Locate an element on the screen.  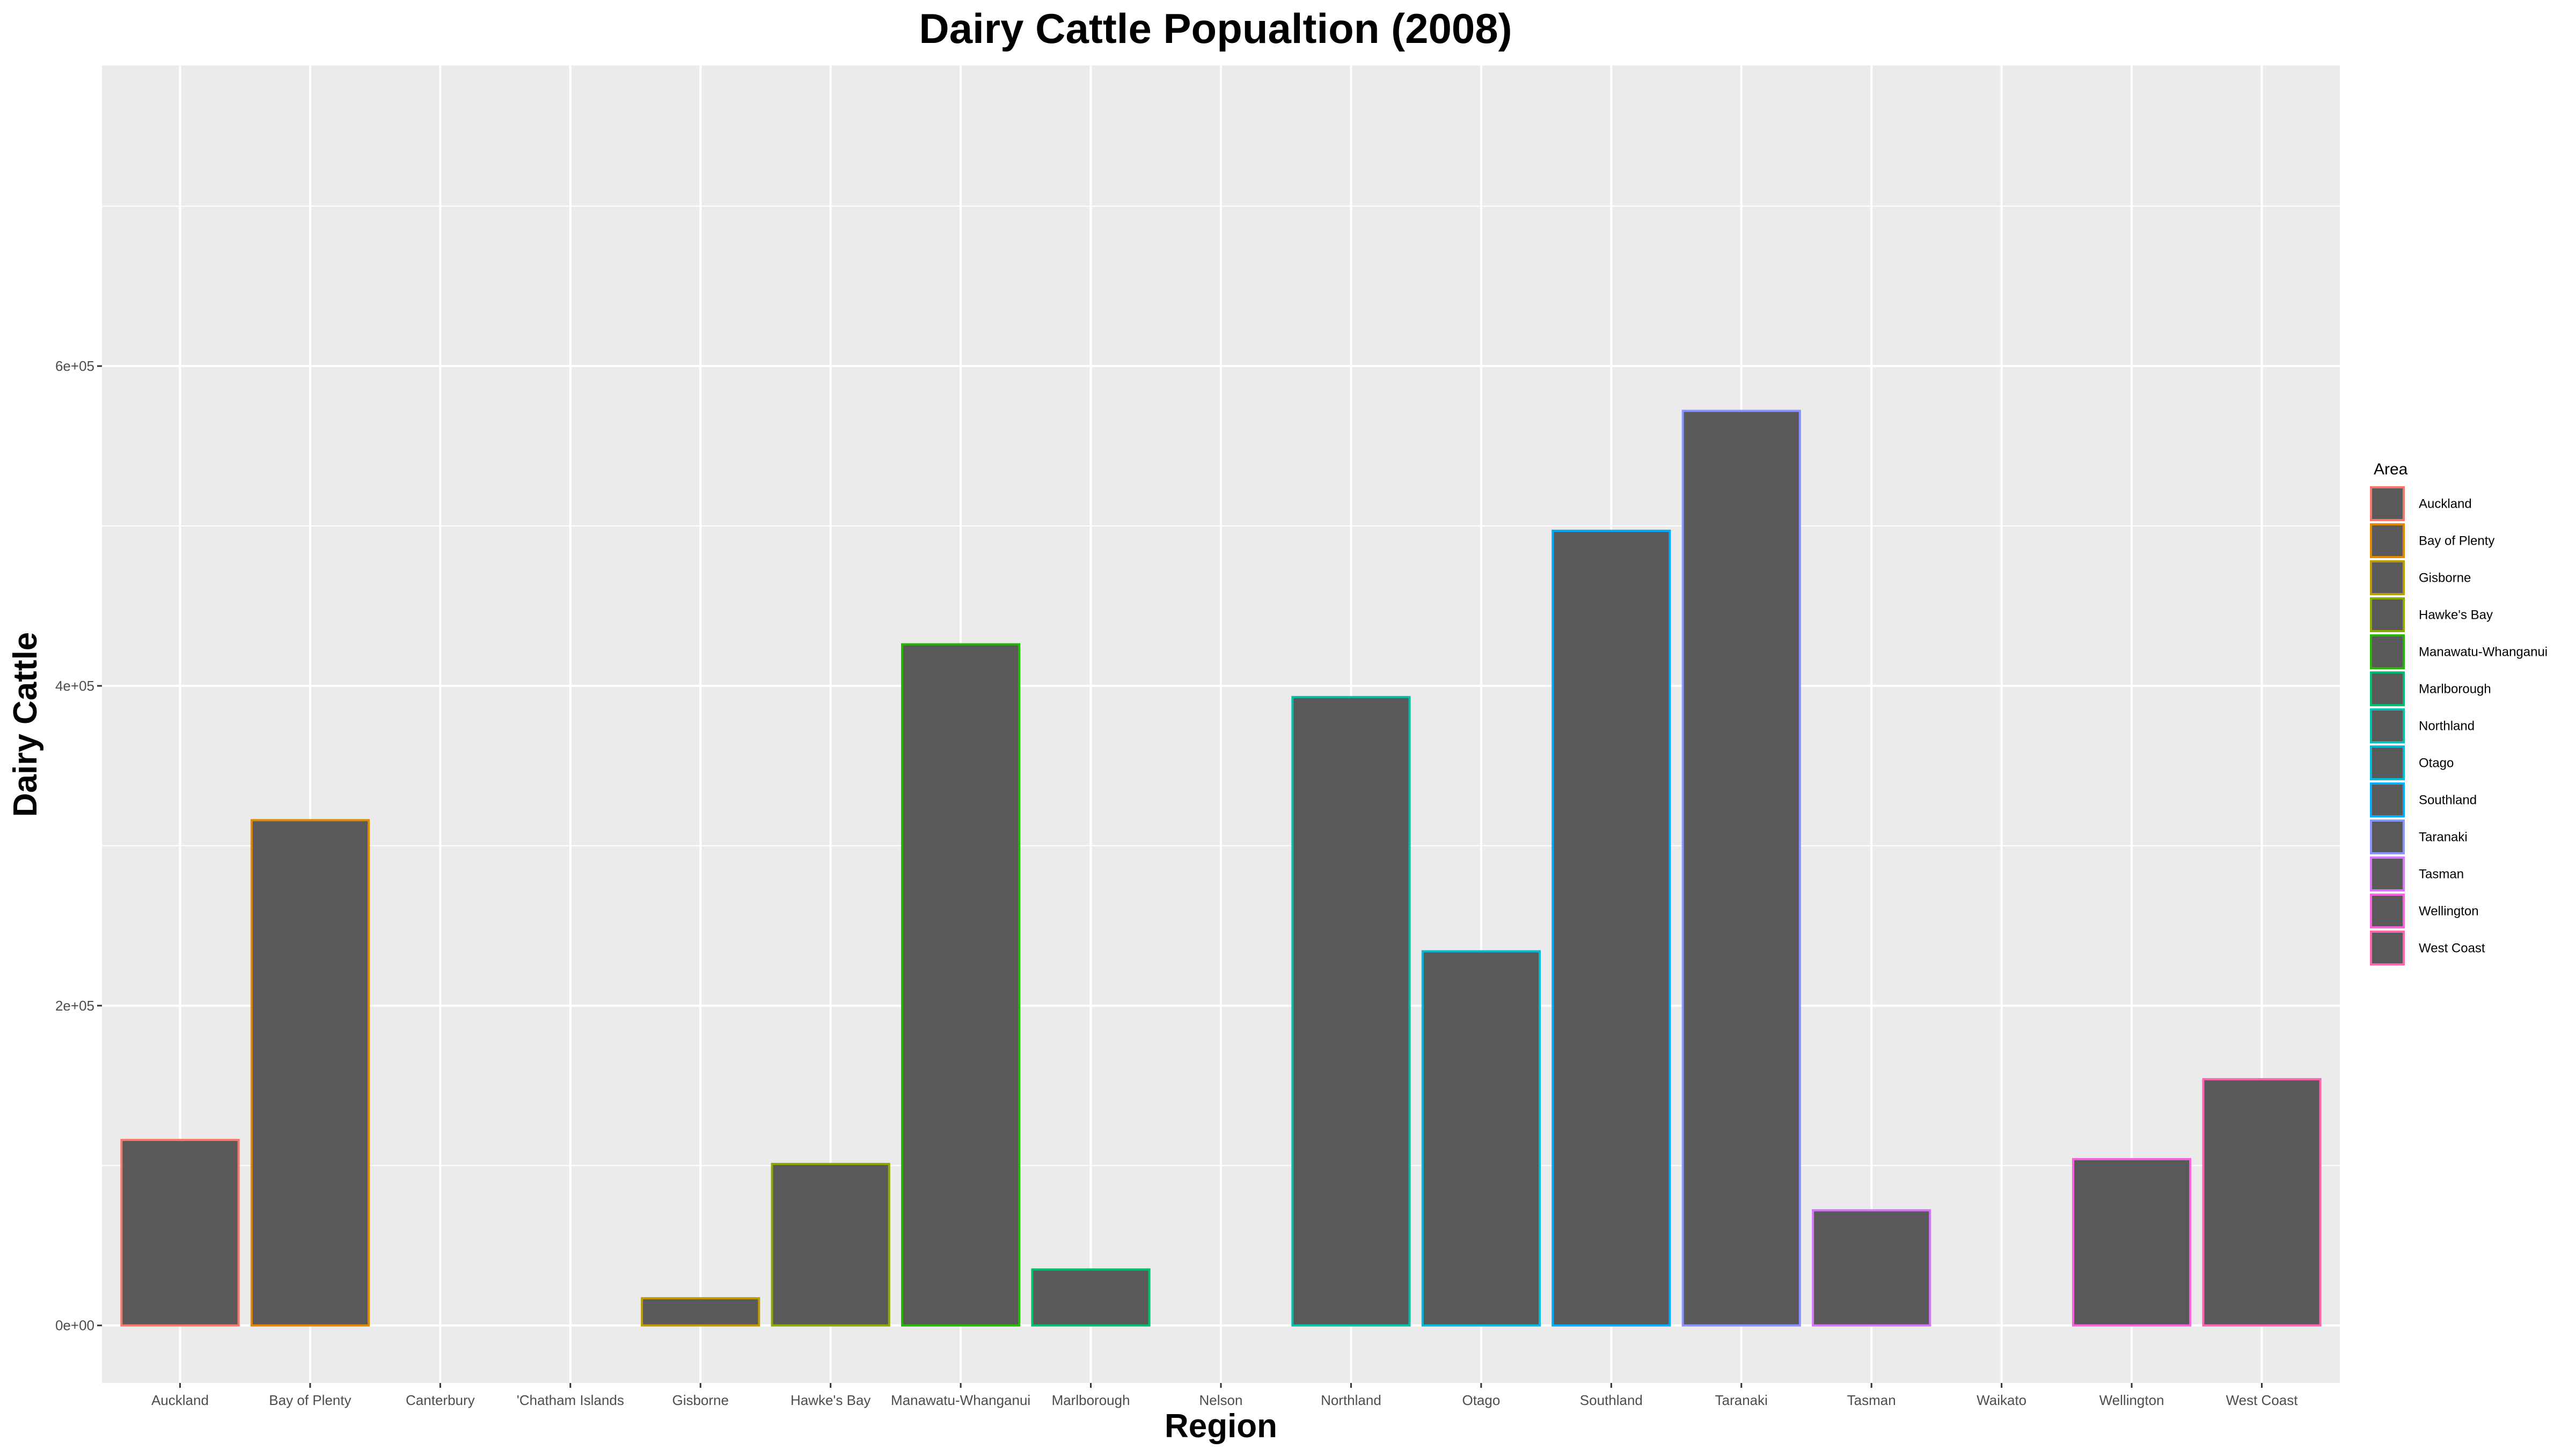
y-tick-label: 4e+05 is located at coordinates (74, 686).